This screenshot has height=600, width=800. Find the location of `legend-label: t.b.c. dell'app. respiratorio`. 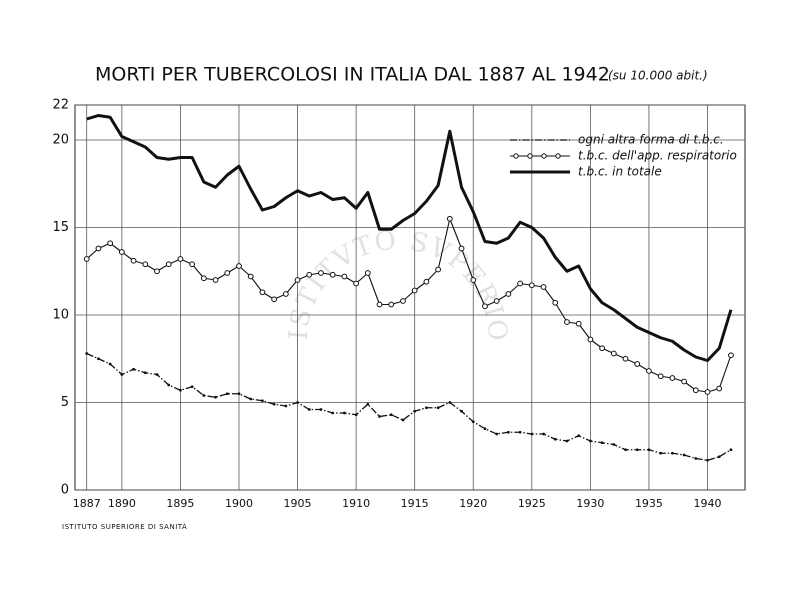

legend-label: t.b.c. dell'app. respiratorio is located at coordinates (657, 156).